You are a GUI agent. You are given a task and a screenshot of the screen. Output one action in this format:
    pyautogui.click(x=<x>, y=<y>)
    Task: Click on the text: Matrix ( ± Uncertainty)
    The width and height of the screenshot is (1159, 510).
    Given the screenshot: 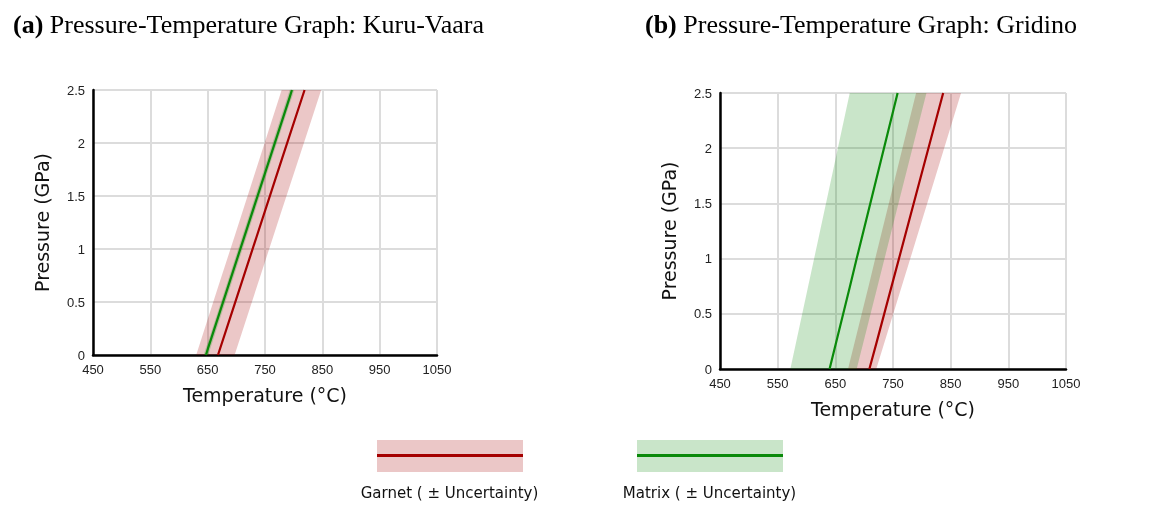 What is the action you would take?
    pyautogui.click(x=709, y=493)
    